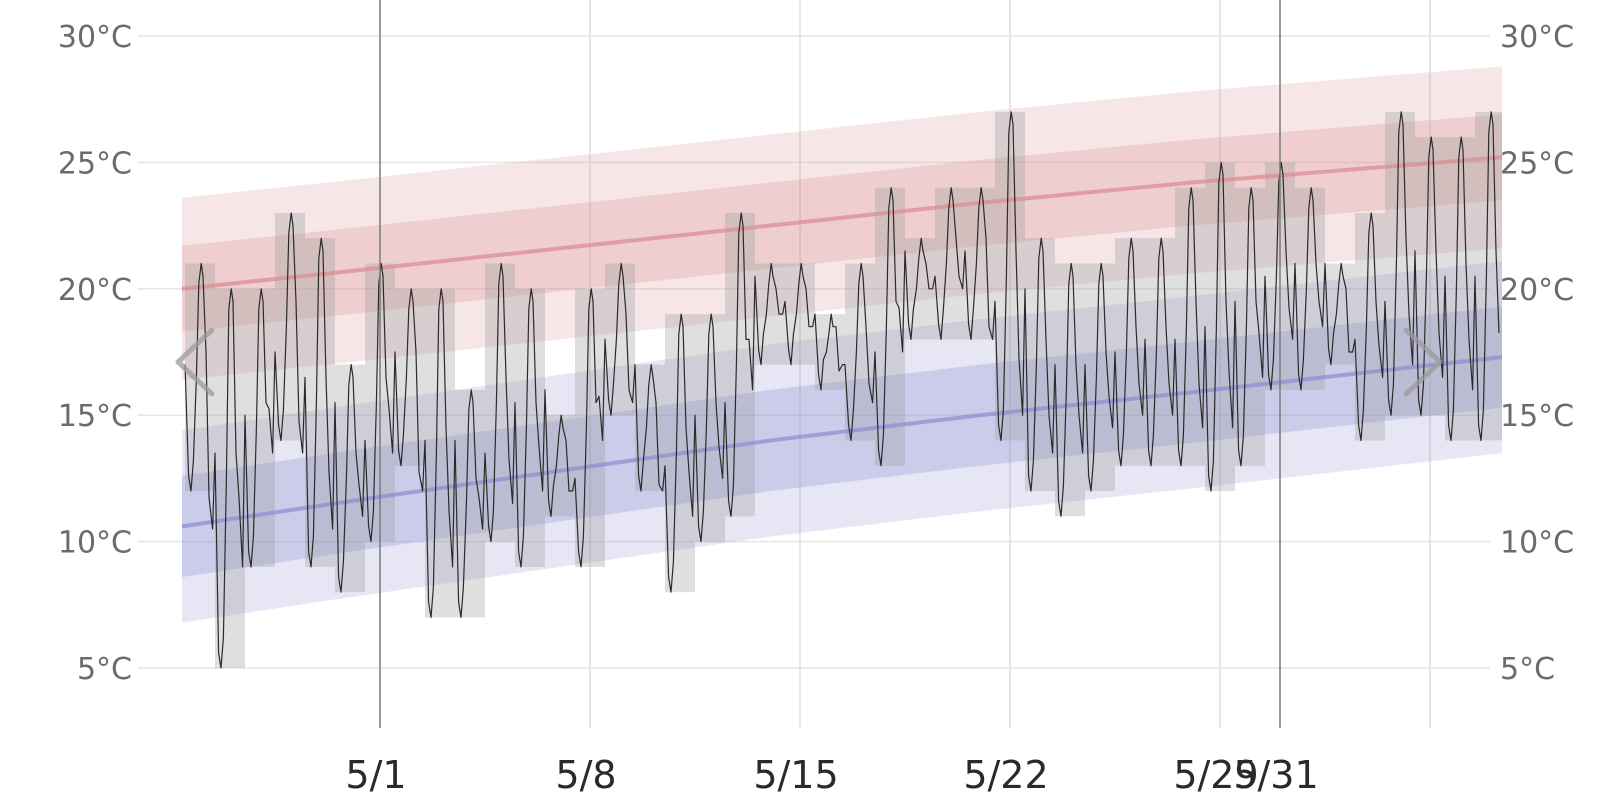  I want to click on y-tick-label-right: 25°C, so click(1537, 163).